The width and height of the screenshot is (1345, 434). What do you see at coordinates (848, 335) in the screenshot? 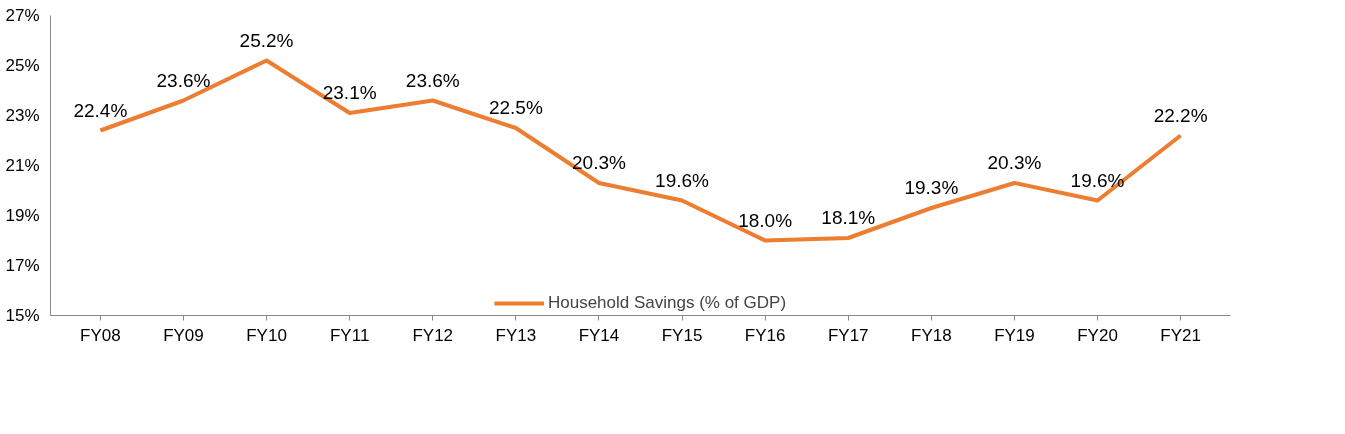
I see `x-tick-label: FY17` at bounding box center [848, 335].